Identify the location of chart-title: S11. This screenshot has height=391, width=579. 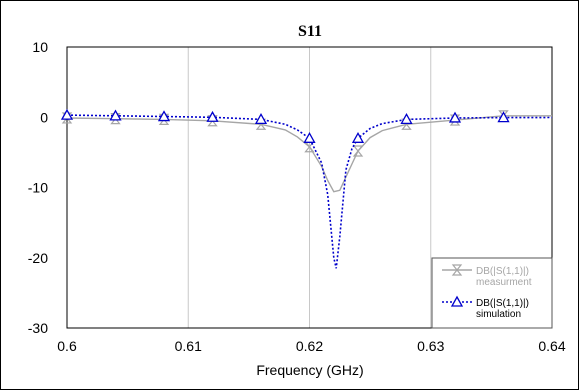
(310, 31).